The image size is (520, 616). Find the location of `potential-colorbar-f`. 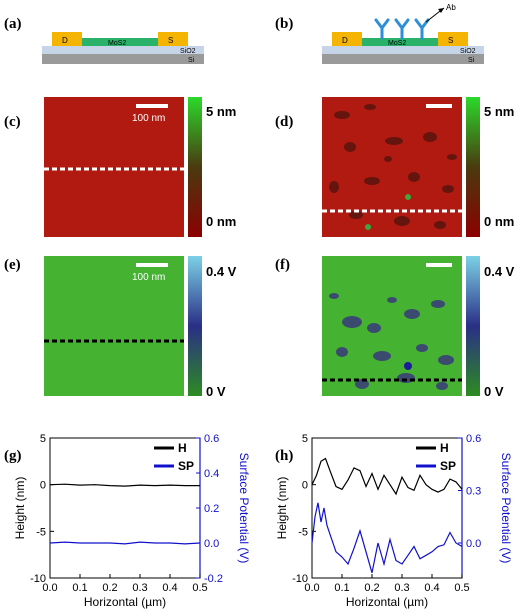

potential-colorbar-f is located at coordinates (473, 326).